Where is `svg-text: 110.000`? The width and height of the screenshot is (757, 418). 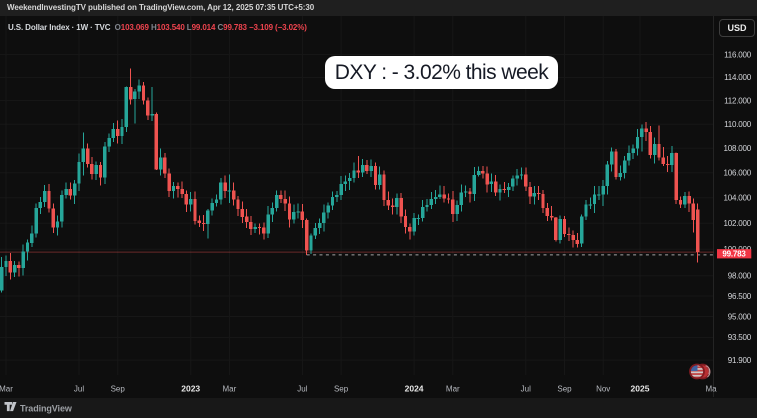 svg-text: 110.000 is located at coordinates (738, 124).